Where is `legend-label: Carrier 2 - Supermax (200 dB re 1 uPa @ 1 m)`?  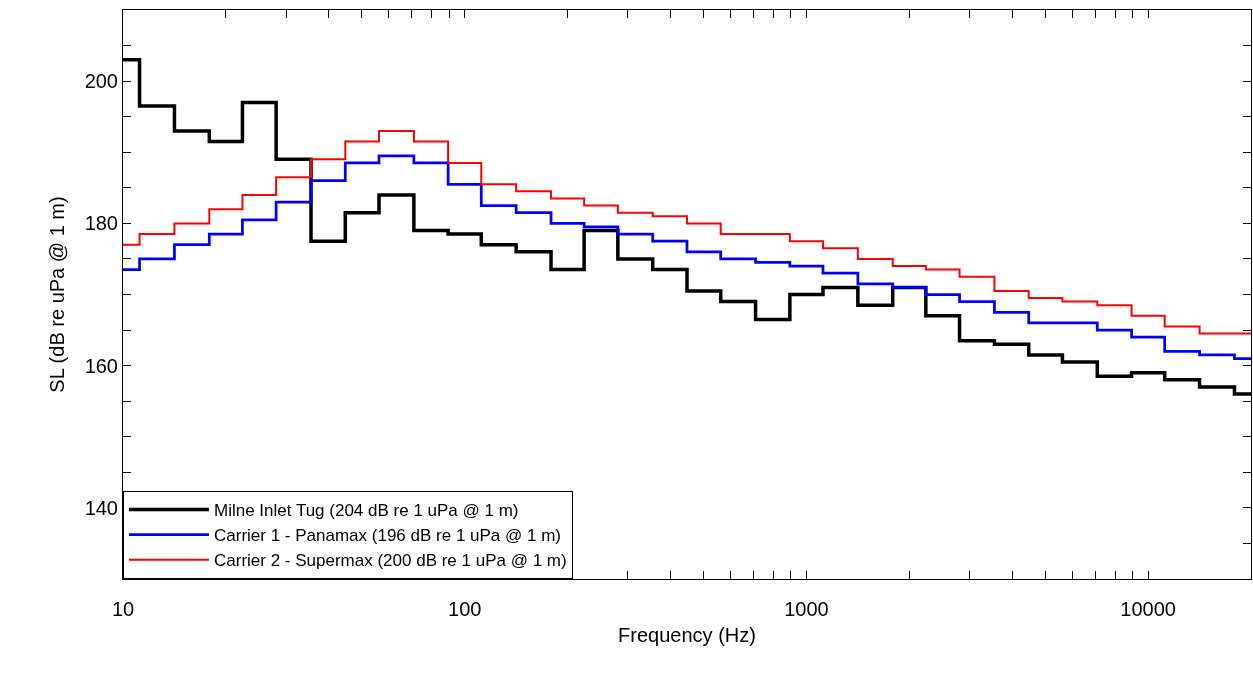 legend-label: Carrier 2 - Supermax (200 dB re 1 uPa @ 1 m) is located at coordinates (390, 561).